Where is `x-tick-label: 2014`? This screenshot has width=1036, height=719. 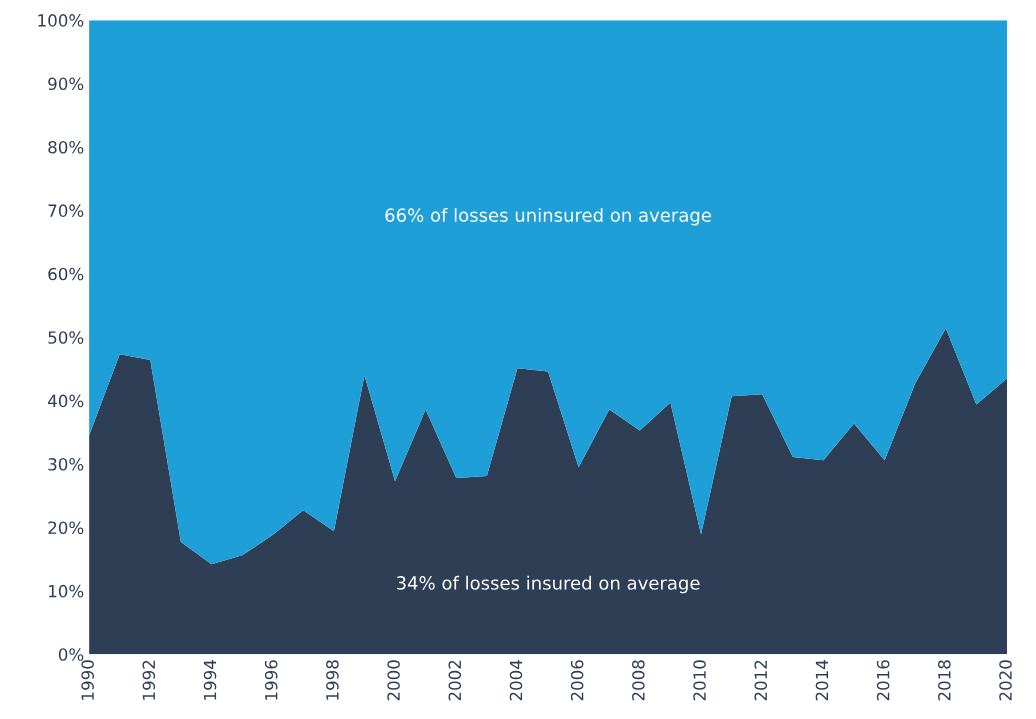 x-tick-label: 2014 is located at coordinates (822, 680).